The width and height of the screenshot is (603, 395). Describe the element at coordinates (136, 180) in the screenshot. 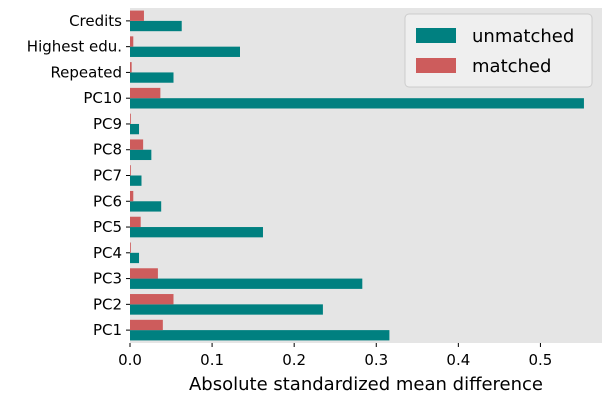

I see `bar-unmatched-pc7` at that location.